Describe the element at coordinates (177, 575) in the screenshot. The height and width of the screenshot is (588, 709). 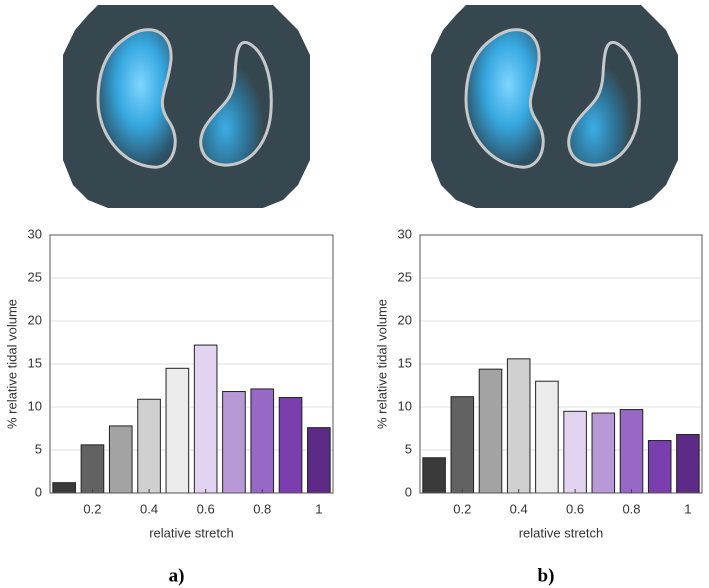
I see `caption: a)` at that location.